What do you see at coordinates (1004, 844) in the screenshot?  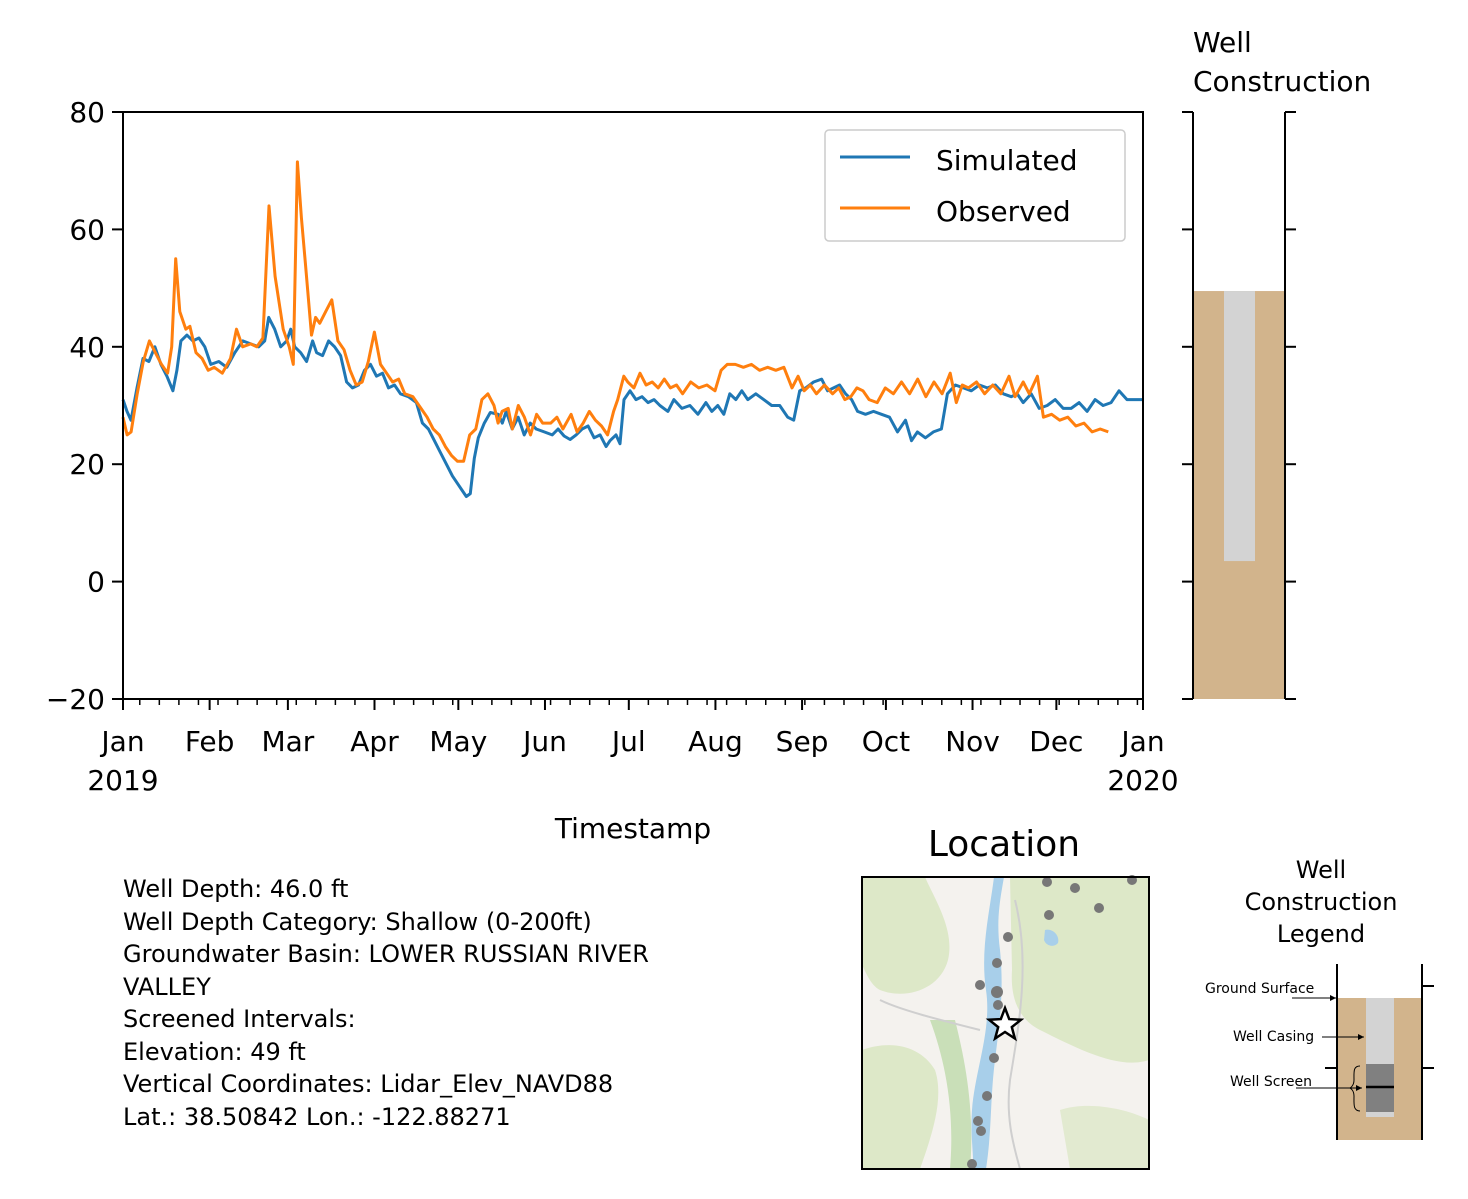 I see `map-title: Location` at bounding box center [1004, 844].